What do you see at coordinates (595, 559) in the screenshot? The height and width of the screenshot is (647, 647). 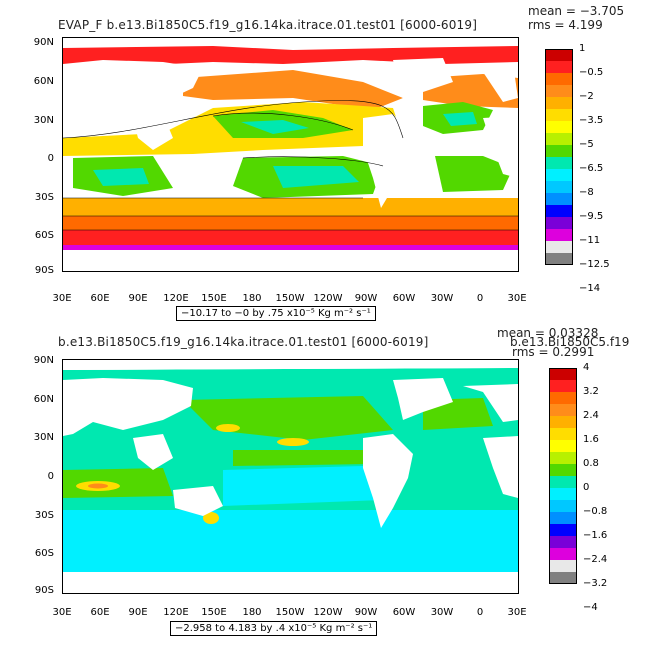 I see `colorbar-label: −2.4` at bounding box center [595, 559].